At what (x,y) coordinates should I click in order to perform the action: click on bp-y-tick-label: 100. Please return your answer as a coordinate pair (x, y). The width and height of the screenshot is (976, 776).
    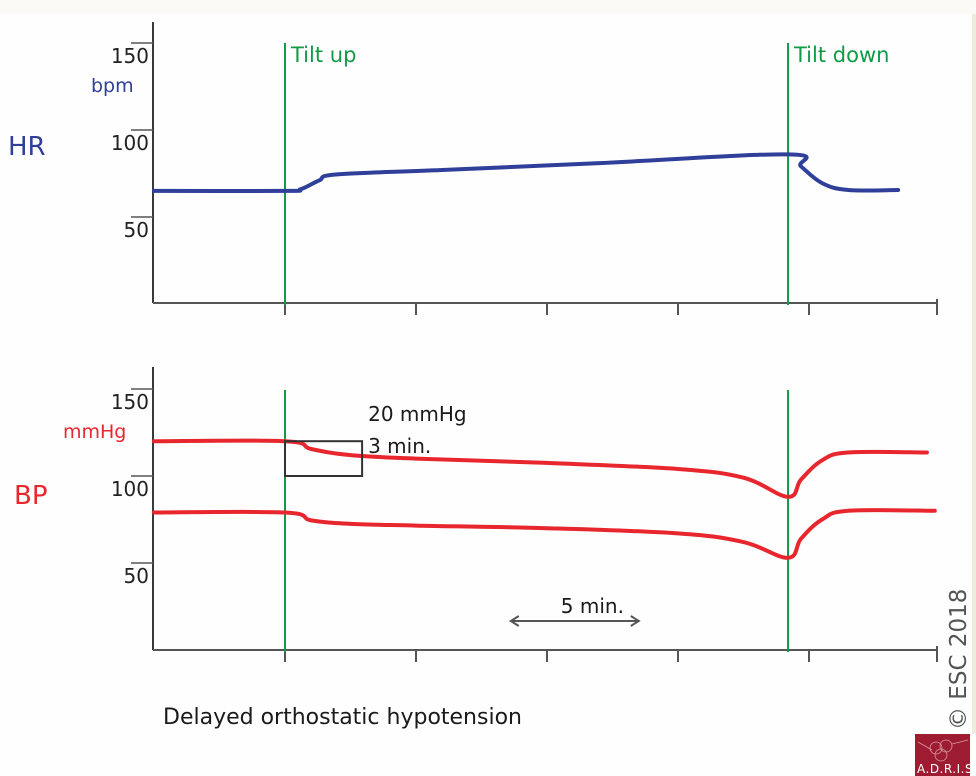
    Looking at the image, I should click on (130, 489).